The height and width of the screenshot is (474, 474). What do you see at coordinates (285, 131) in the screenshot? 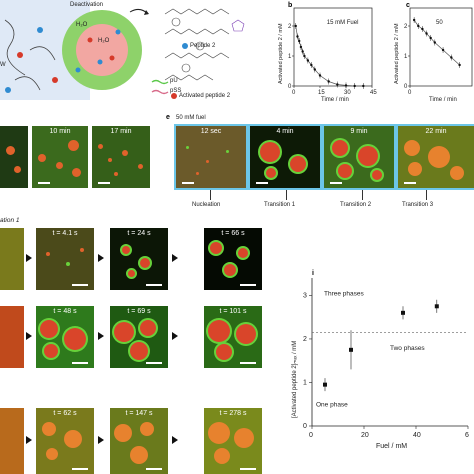
I see `e-tile-1-label: 4 min` at bounding box center [285, 131].